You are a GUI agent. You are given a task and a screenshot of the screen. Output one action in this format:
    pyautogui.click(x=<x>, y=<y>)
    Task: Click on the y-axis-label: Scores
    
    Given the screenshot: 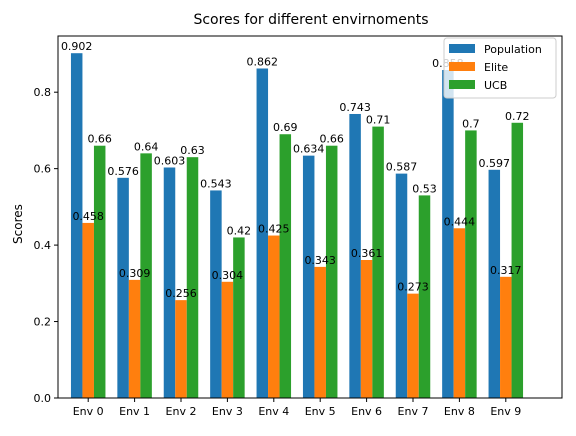 What is the action you would take?
    pyautogui.click(x=18, y=224)
    